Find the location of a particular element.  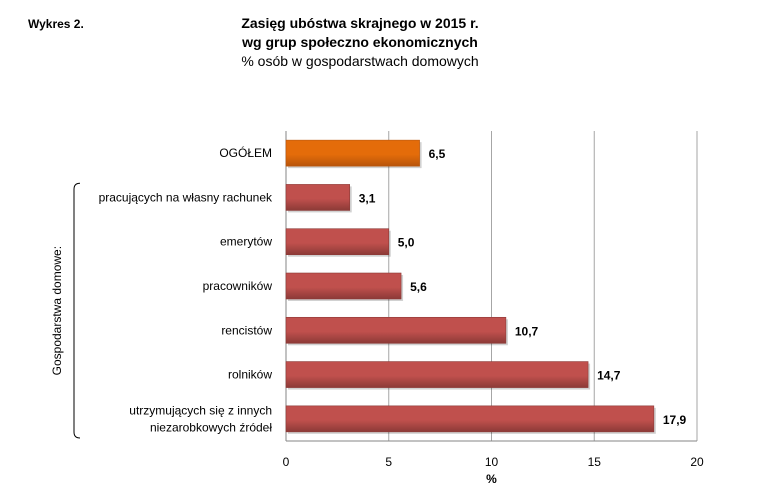

chart-title-line-2: wg grup społeczno ekonomicznych is located at coordinates (360, 42).